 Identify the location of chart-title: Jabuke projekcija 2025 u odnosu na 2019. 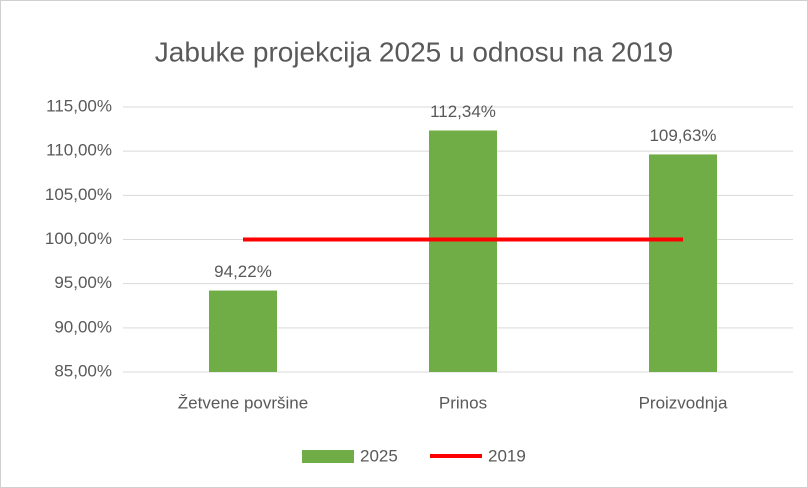
(414, 51).